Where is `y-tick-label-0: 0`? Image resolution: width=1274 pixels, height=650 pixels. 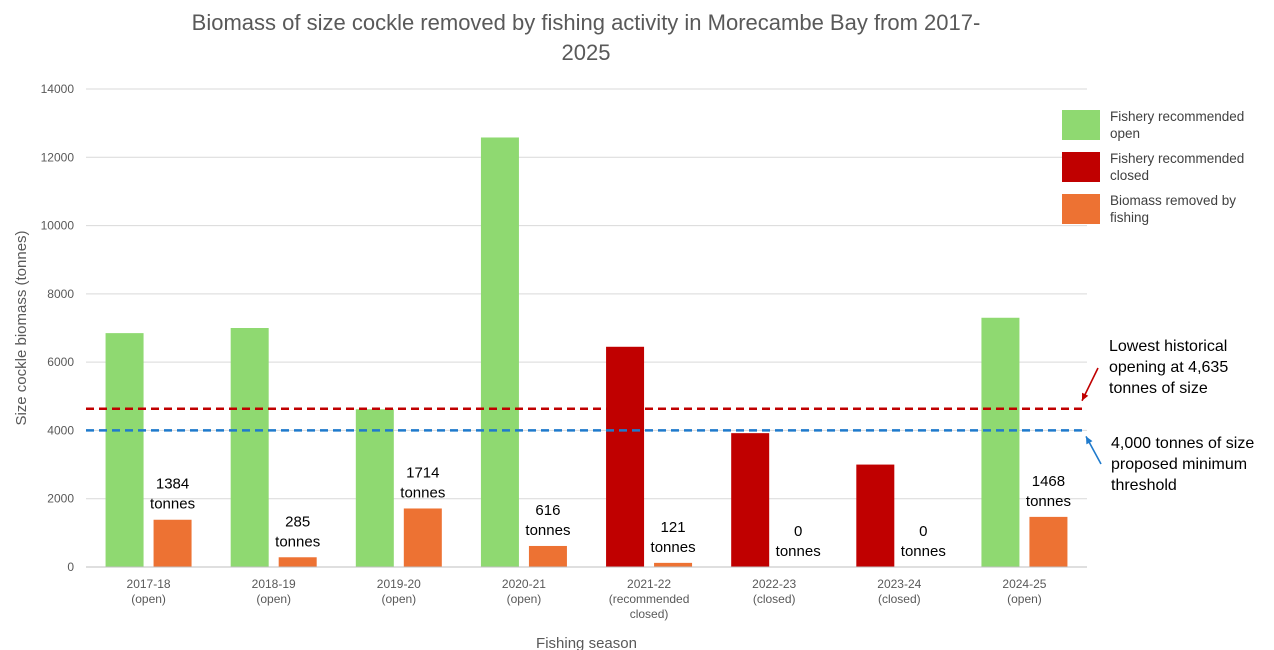
y-tick-label-0: 0 is located at coordinates (70, 567).